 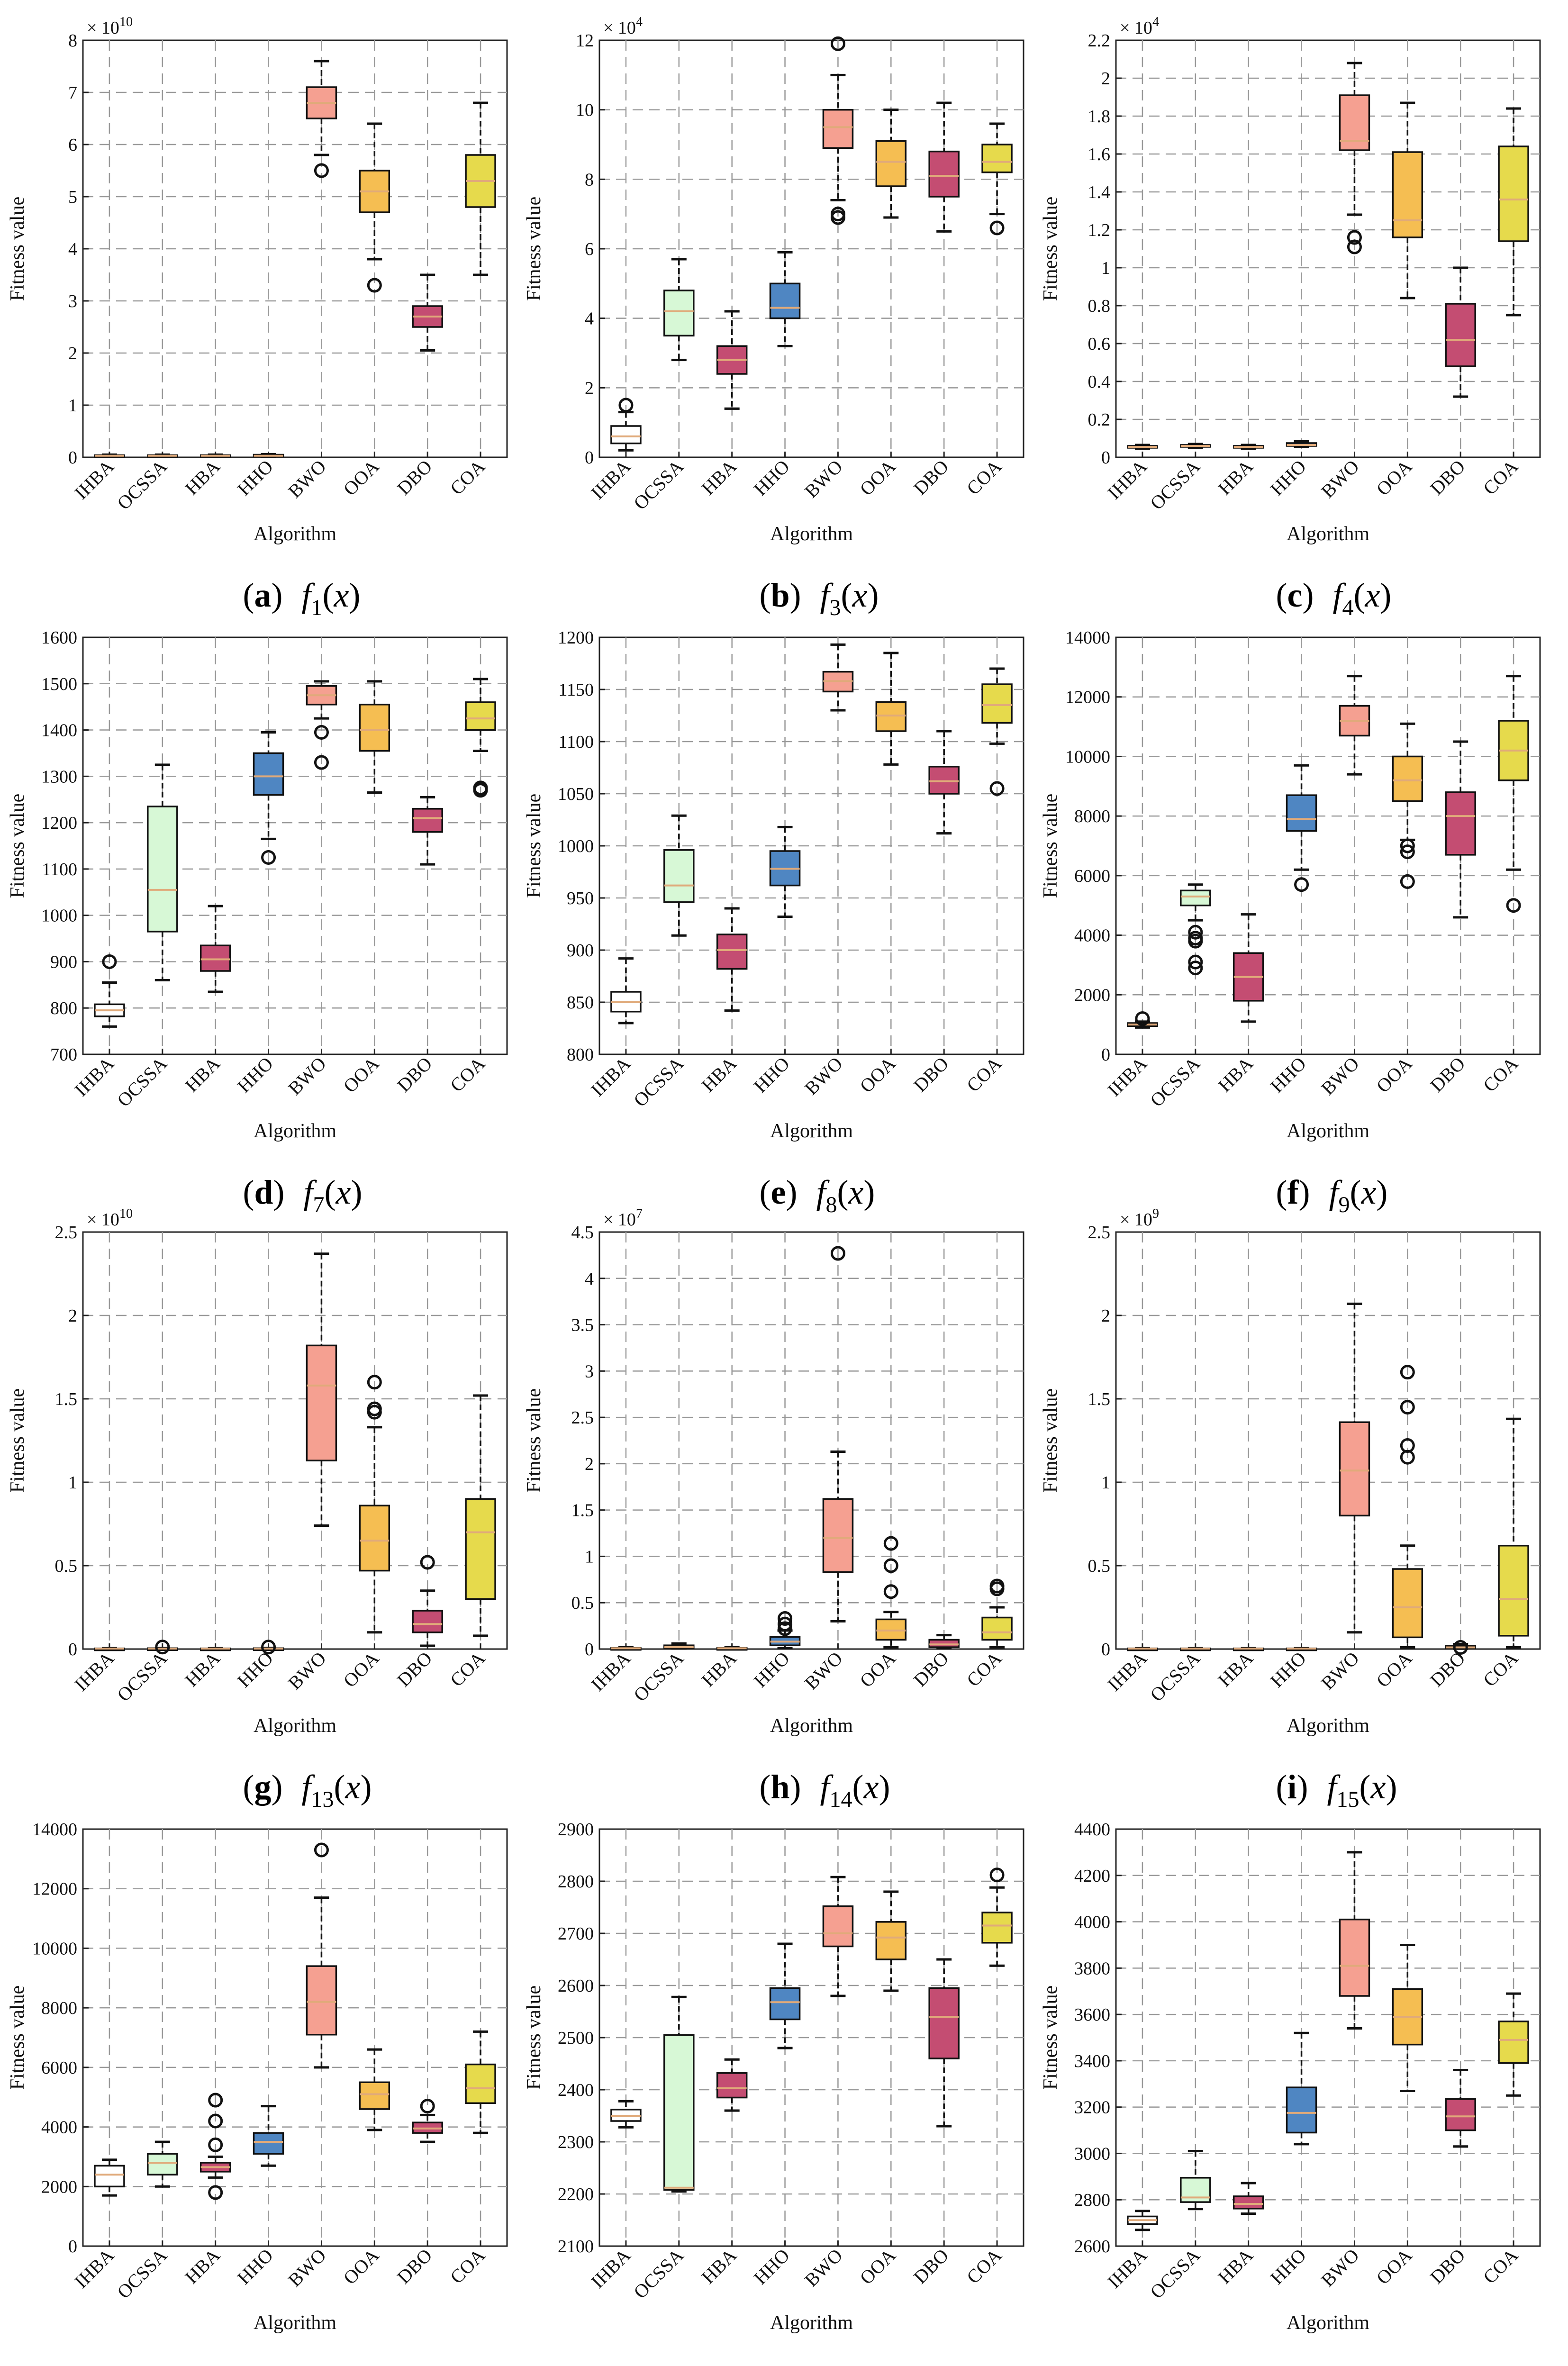 What do you see at coordinates (94, 1076) in the screenshot?
I see `x-tick-label: IHBA` at bounding box center [94, 1076].